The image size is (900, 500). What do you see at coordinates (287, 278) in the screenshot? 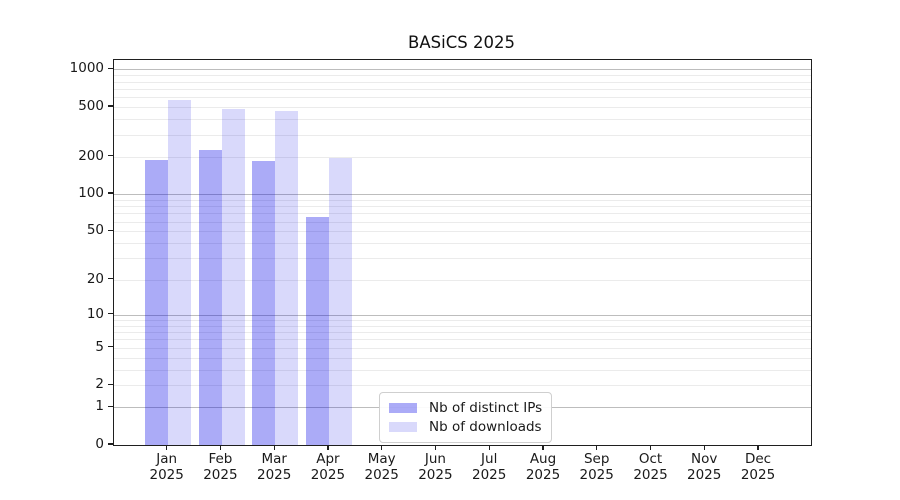
I see `bar-mar-downloads` at bounding box center [287, 278].